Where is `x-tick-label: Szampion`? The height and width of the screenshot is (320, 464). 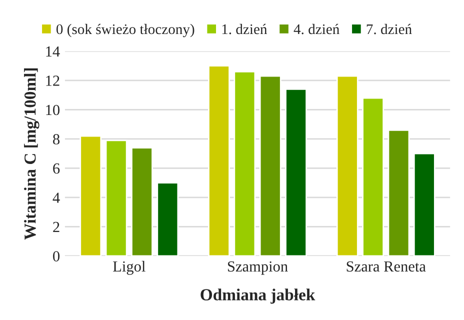 x-tick-label: Szampion is located at coordinates (258, 268).